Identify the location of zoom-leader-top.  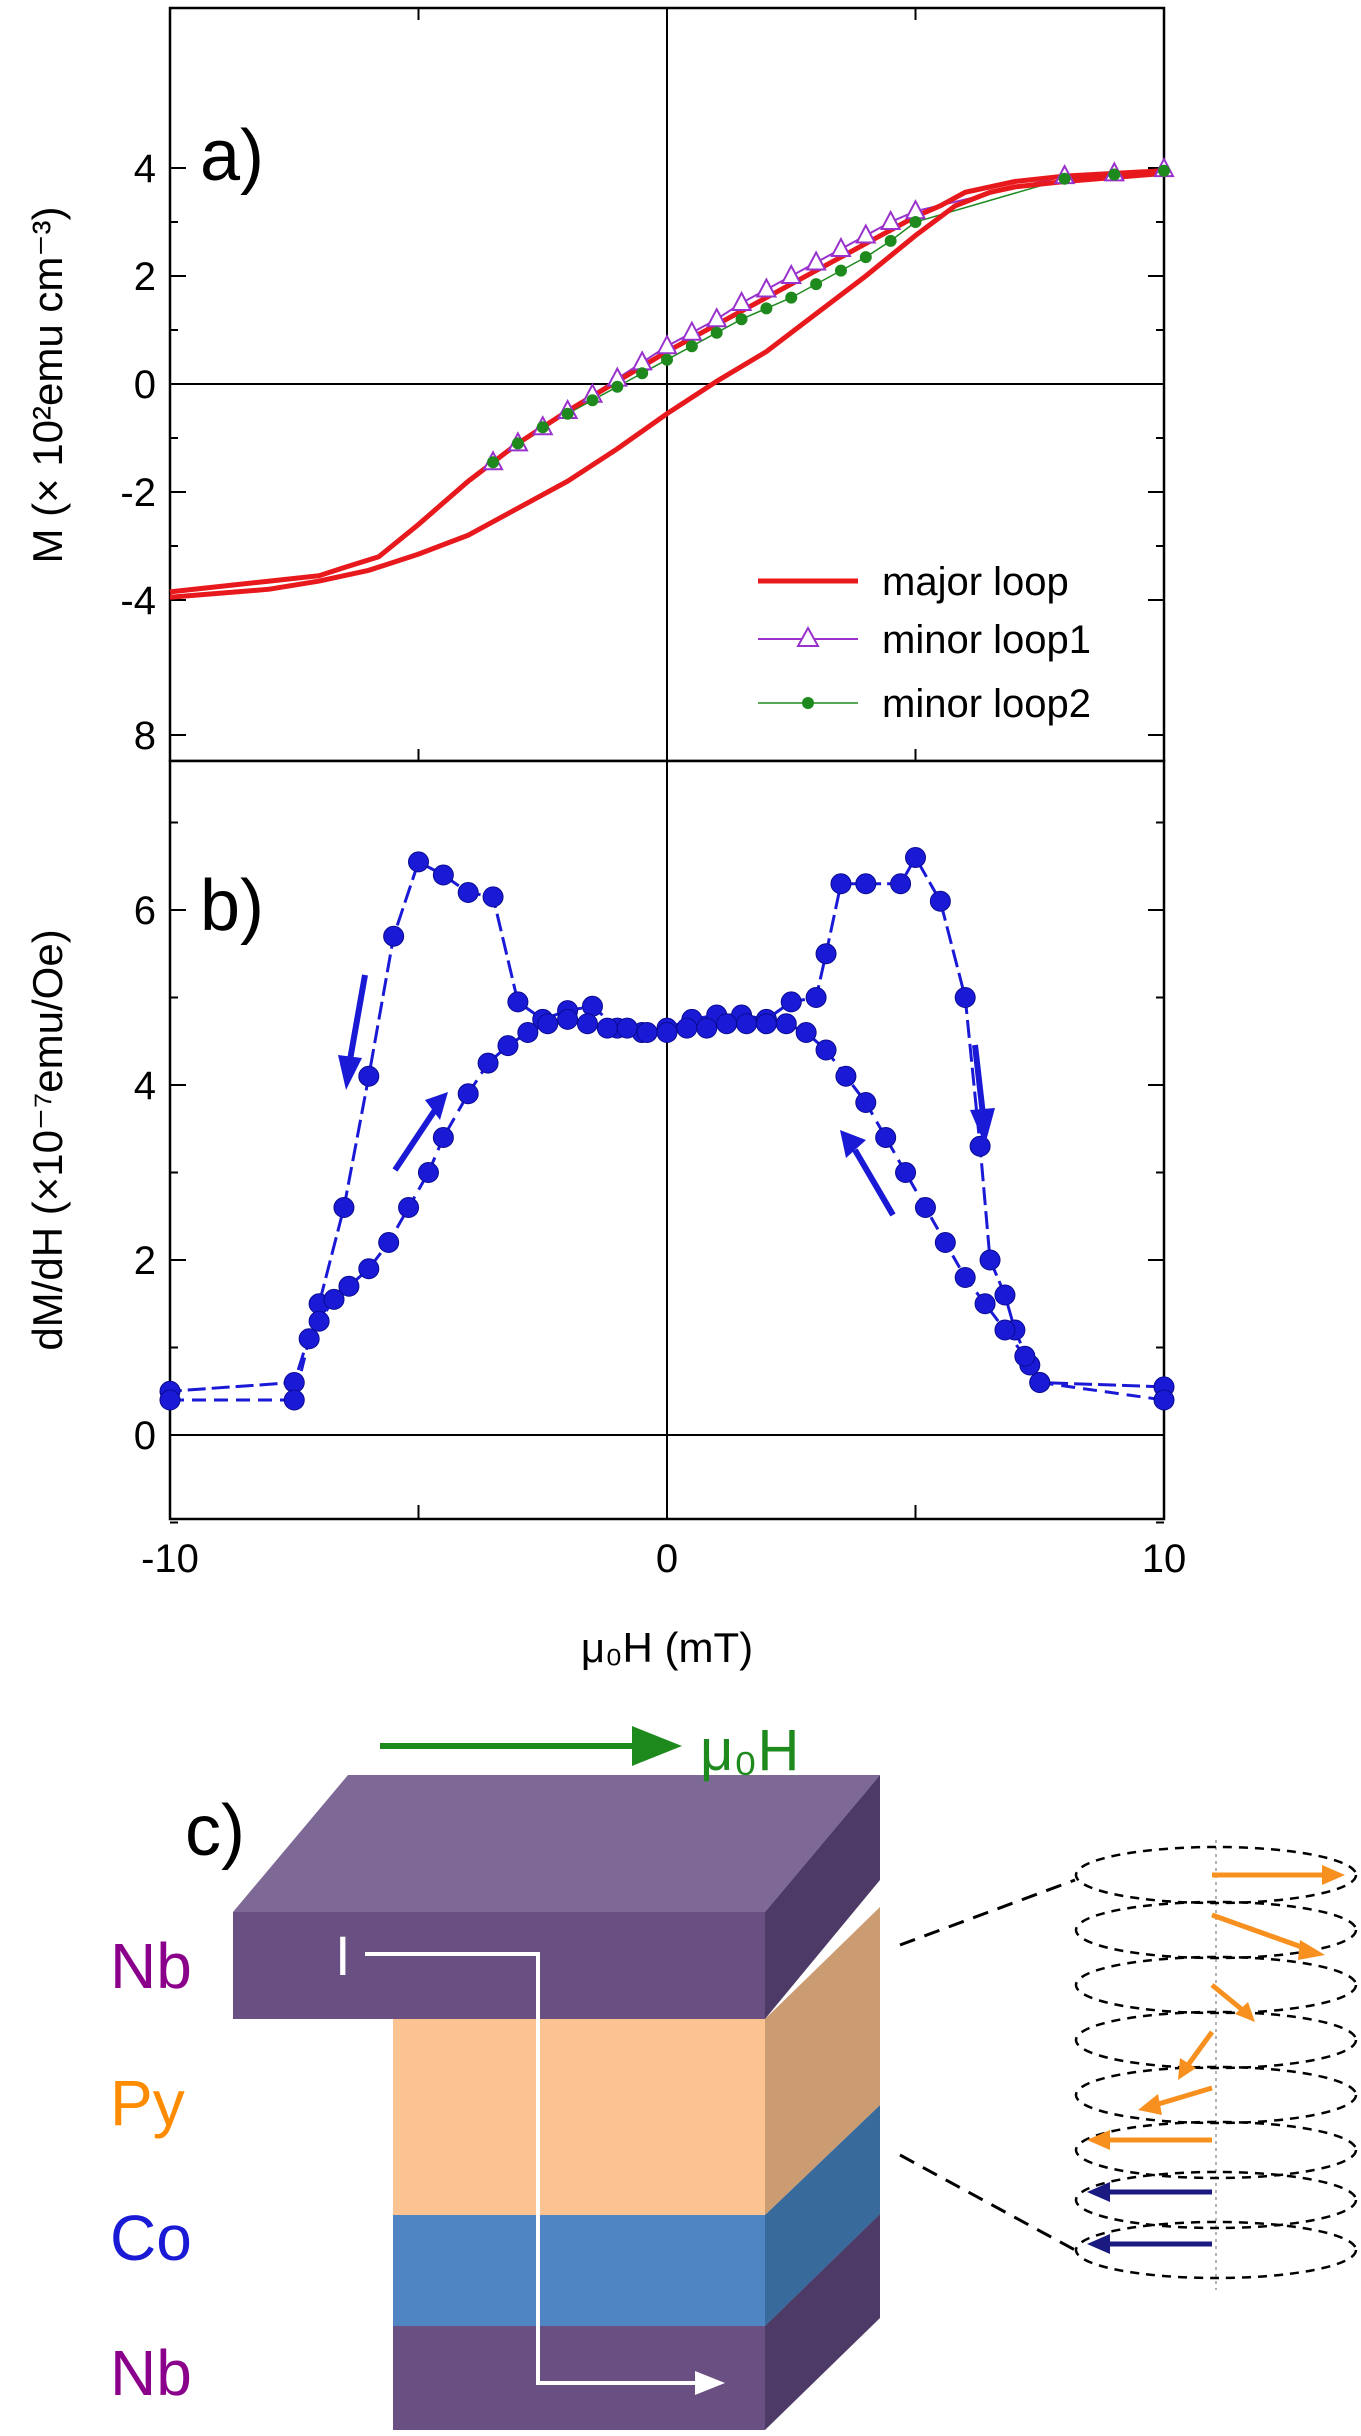
(987, 1912).